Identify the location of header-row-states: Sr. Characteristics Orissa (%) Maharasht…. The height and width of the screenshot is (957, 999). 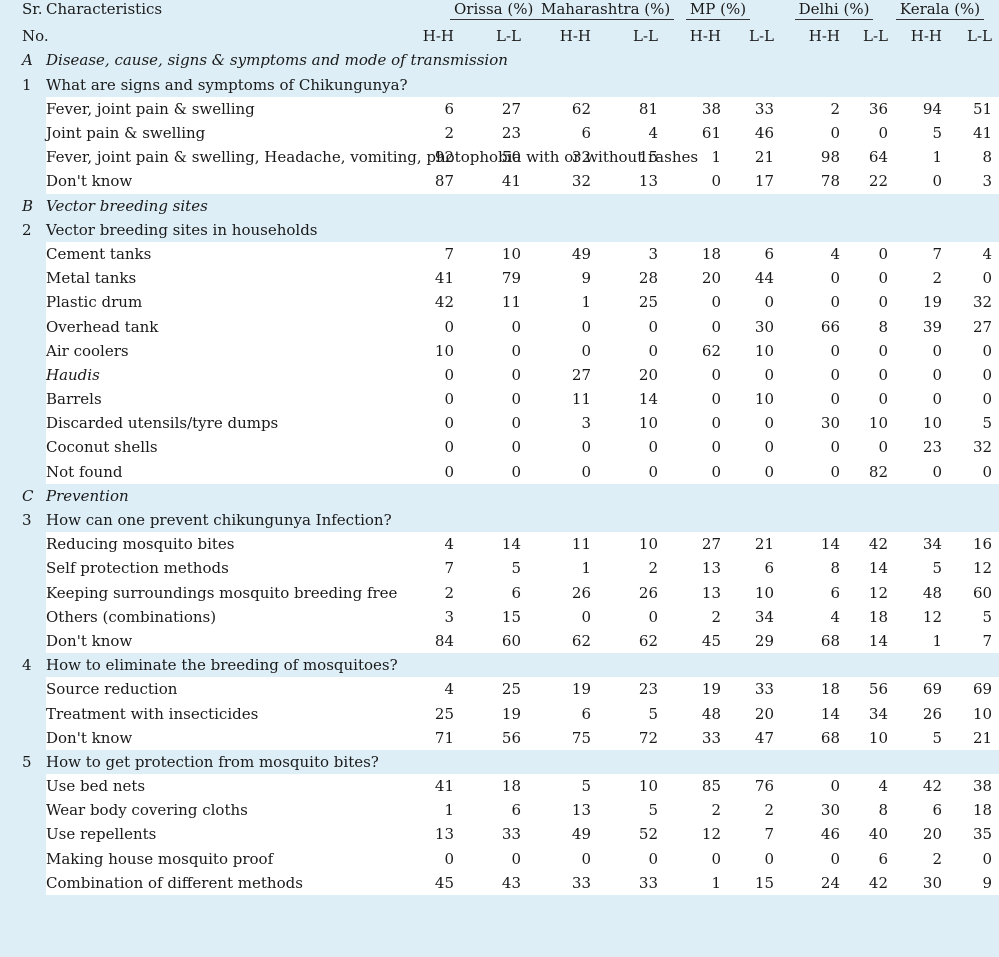
(499, 12).